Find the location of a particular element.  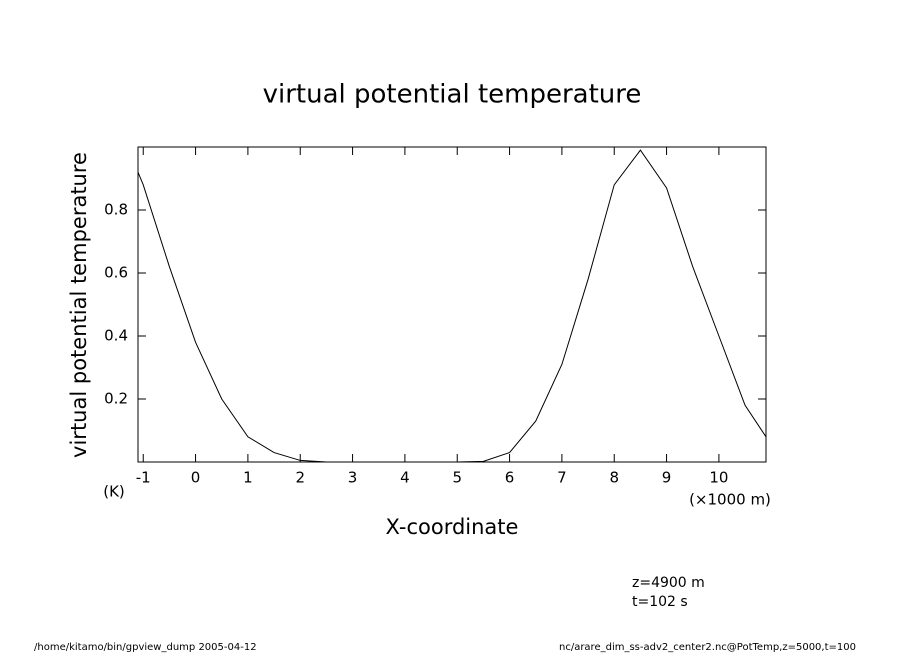

x-tick-label: 9 is located at coordinates (667, 478).